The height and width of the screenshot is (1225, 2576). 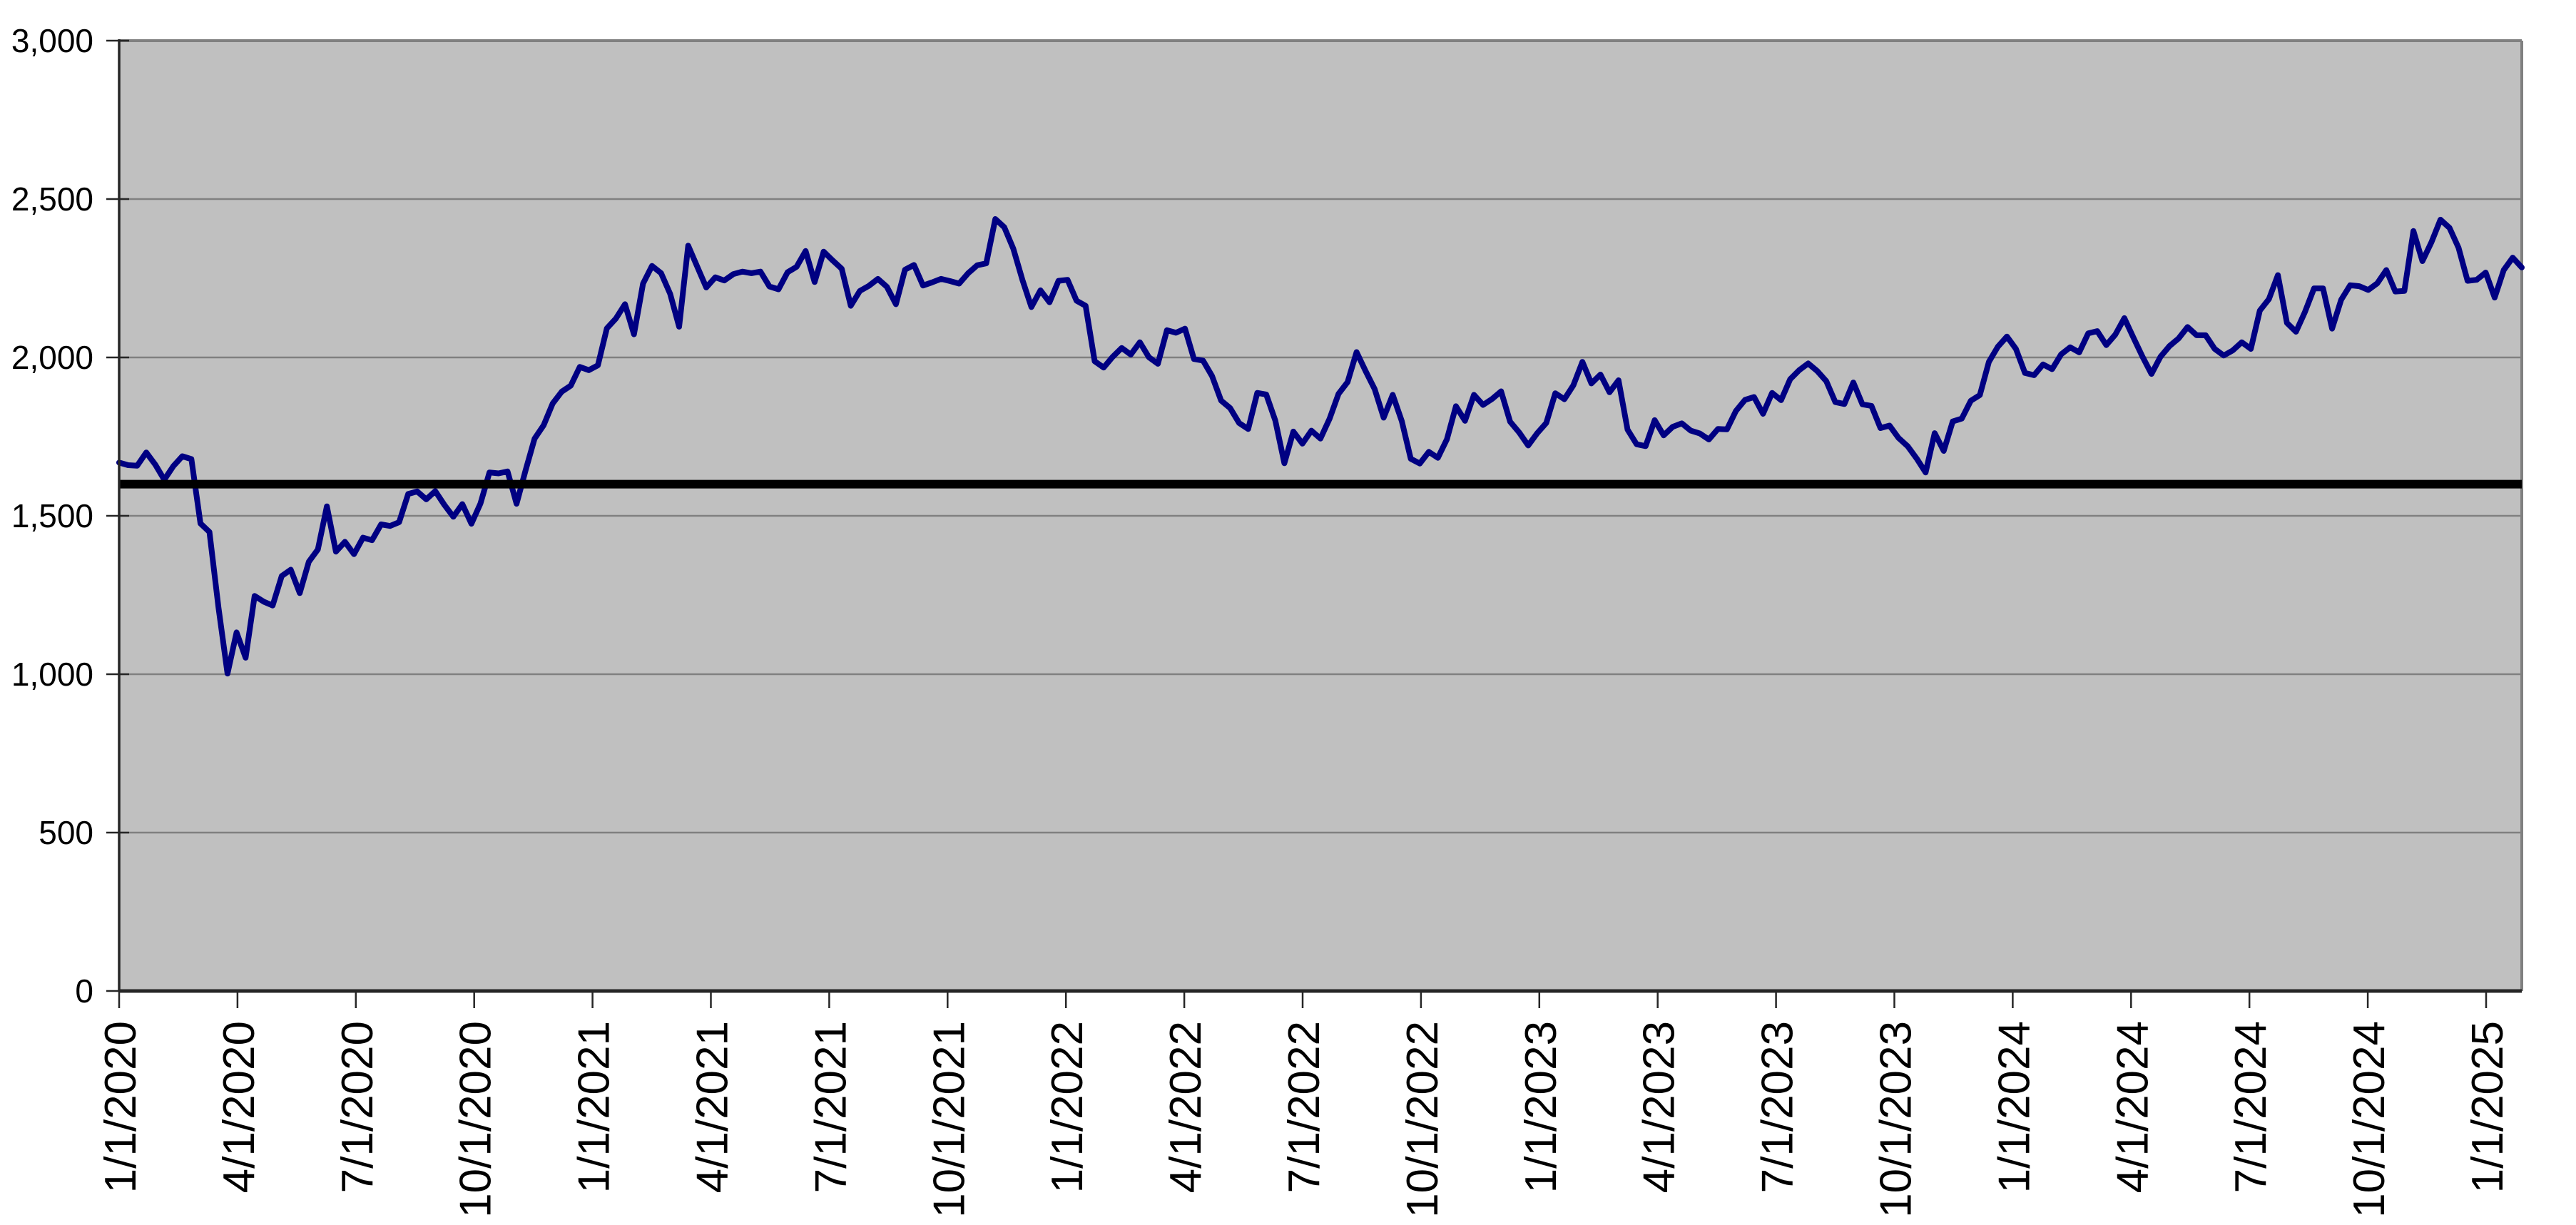 I want to click on y-tick-label: 1,500, so click(x=52, y=515).